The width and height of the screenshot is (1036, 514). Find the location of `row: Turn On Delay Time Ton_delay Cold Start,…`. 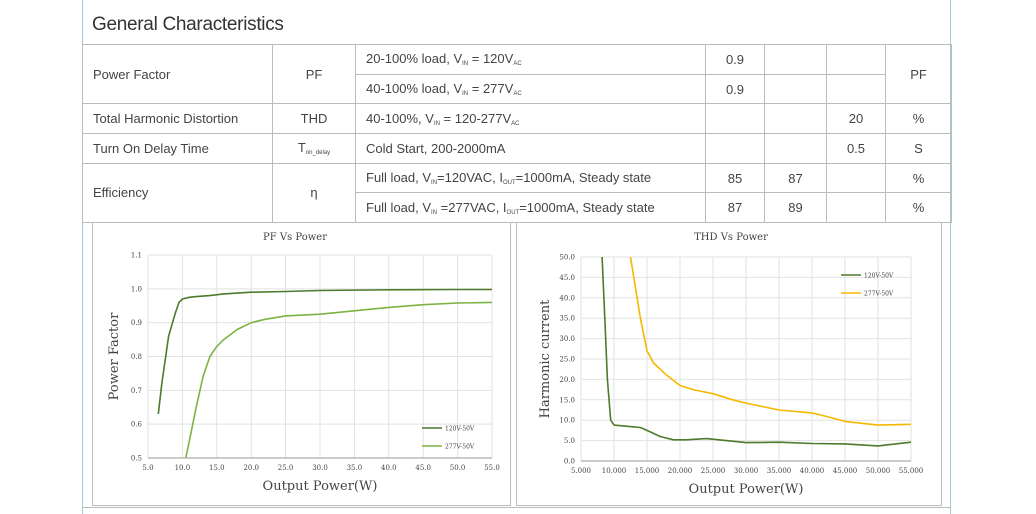

row: Turn On Delay Time Ton_delay Cold Start,… is located at coordinates (517, 148).